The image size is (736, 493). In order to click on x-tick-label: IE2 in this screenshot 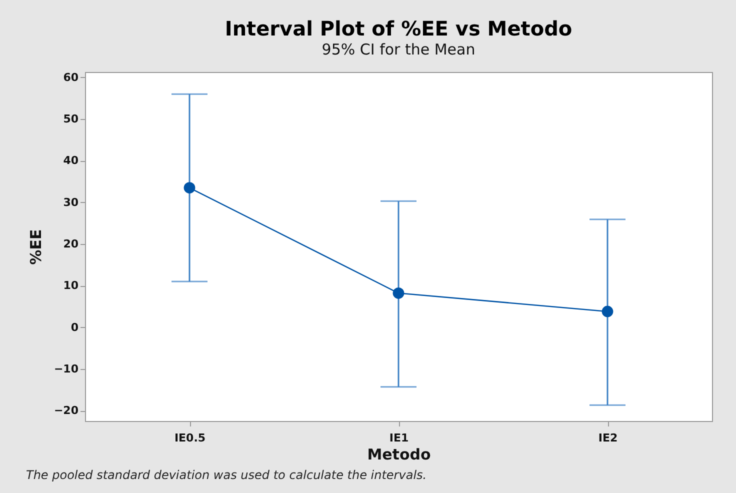, I will do `click(608, 438)`.